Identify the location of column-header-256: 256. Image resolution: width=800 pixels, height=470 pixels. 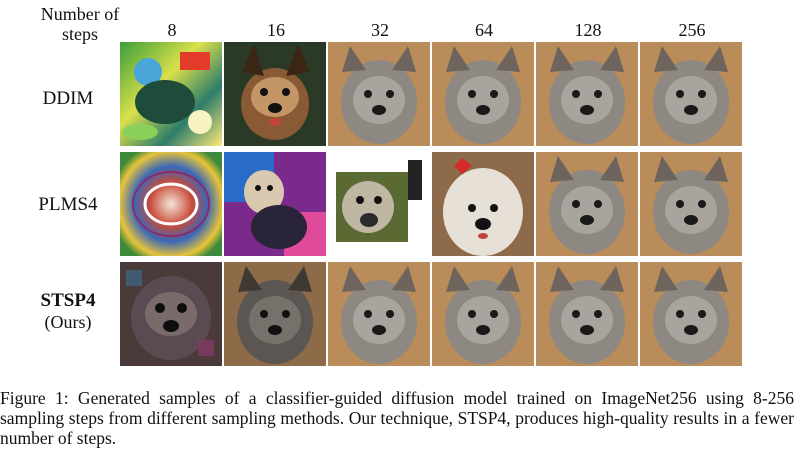
(692, 30).